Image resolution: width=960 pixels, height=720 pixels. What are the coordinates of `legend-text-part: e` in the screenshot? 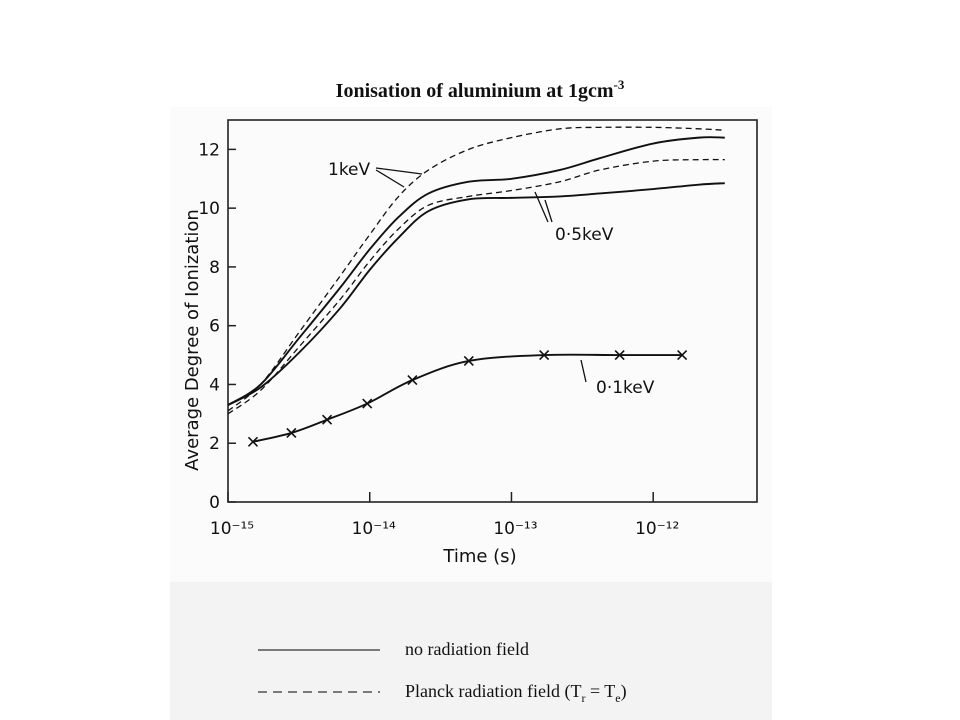 It's located at (617, 698).